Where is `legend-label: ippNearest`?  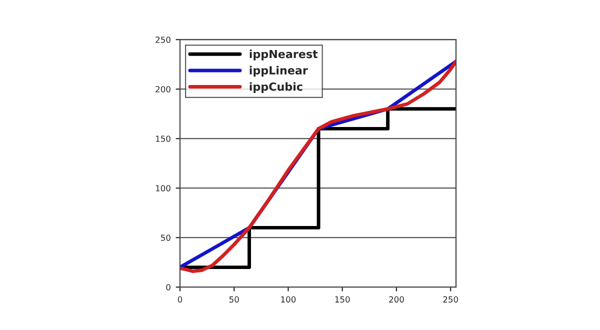
legend-label: ippNearest is located at coordinates (284, 55).